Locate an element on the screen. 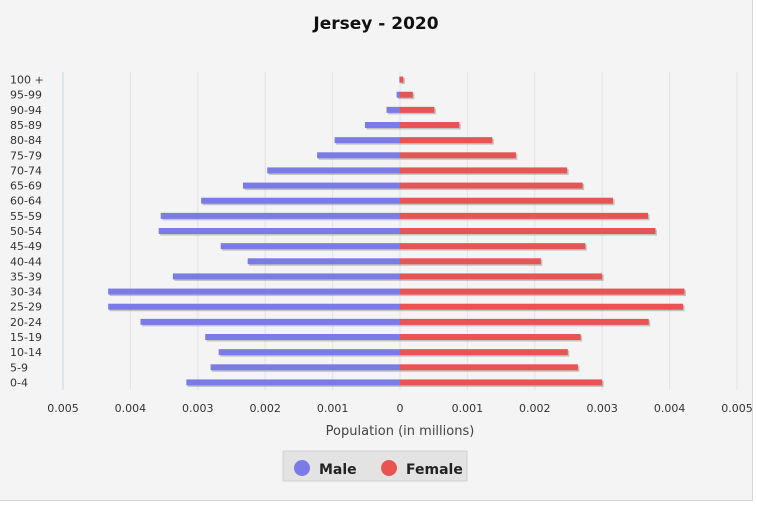  chart-title: Jersey - 2020 is located at coordinates (375, 24).